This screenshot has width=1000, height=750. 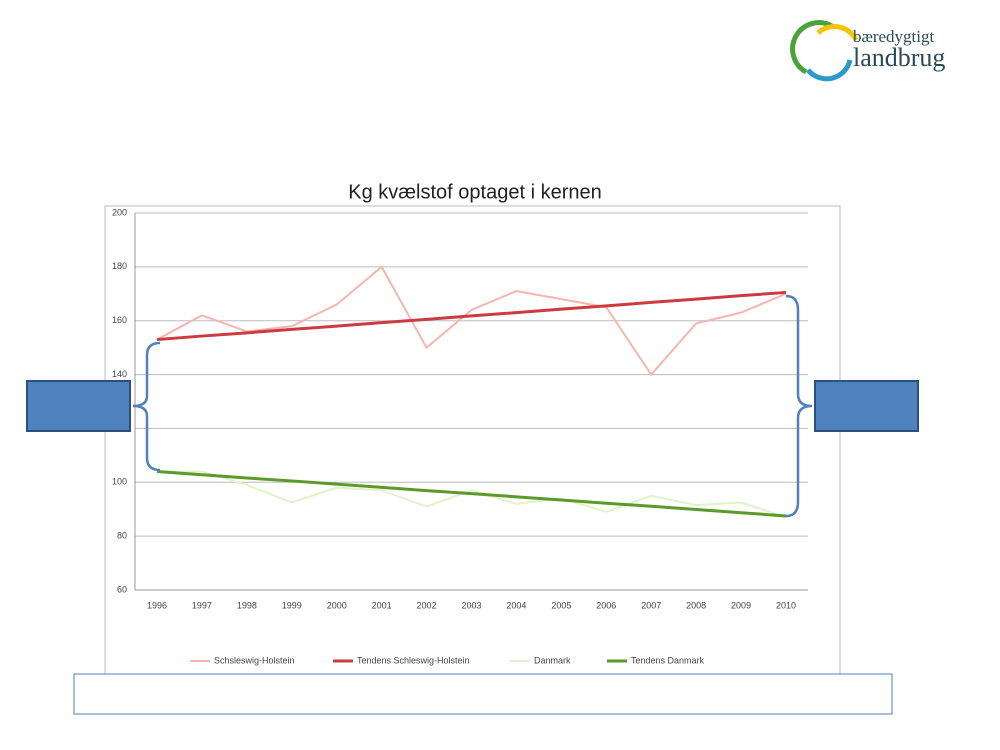 What do you see at coordinates (606, 605) in the screenshot?
I see `x-tick-label: 2006` at bounding box center [606, 605].